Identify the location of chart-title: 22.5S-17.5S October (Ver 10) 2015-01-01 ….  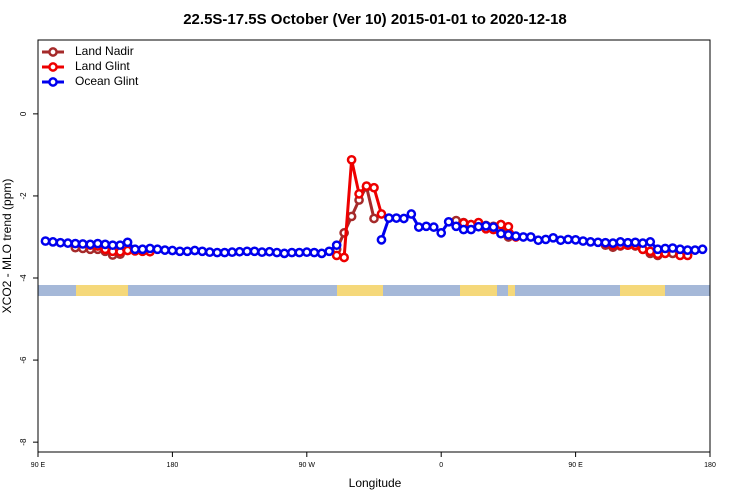
(375, 19).